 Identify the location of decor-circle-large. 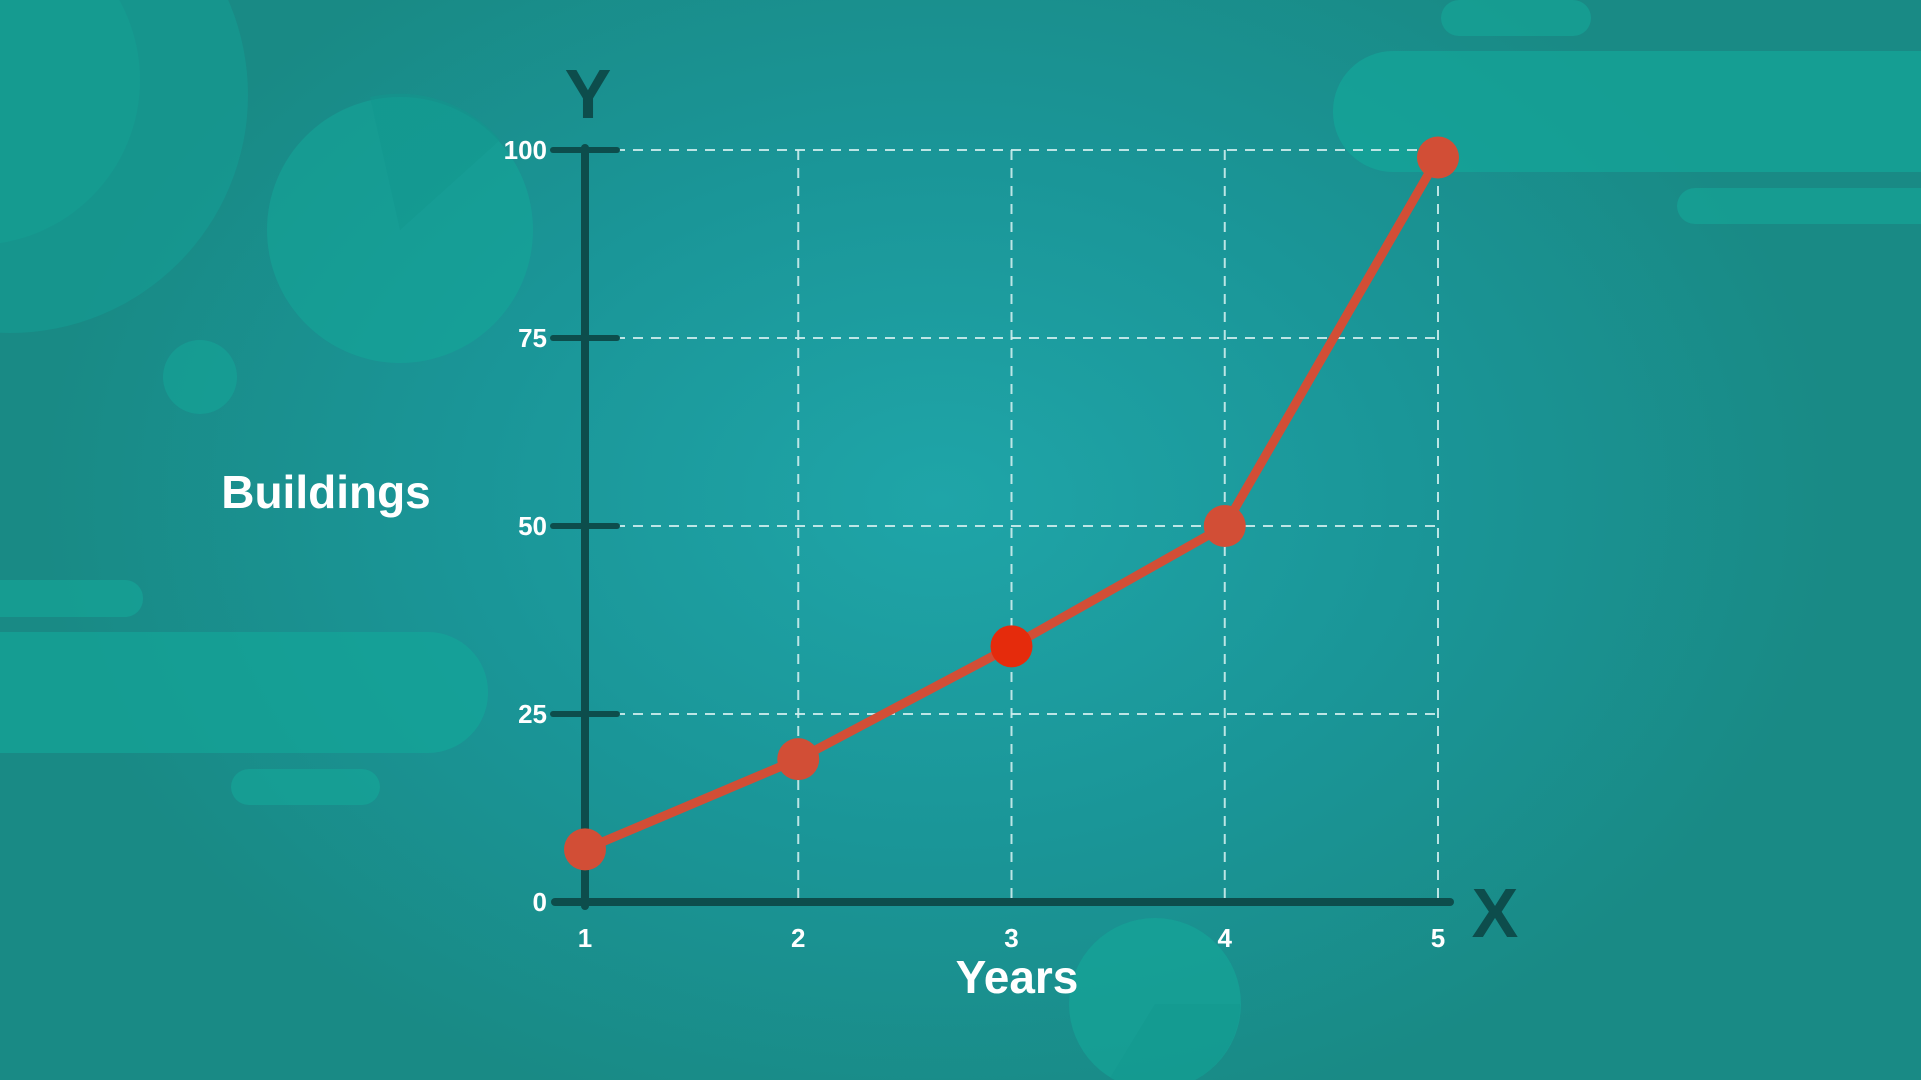
(124, 166).